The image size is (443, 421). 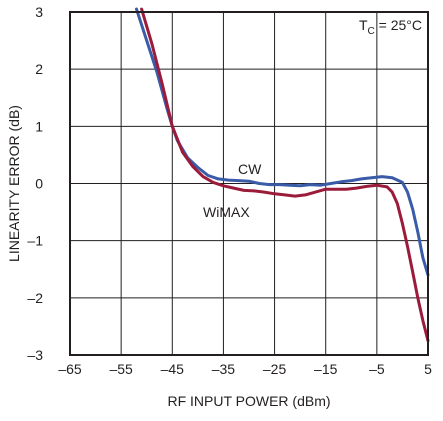 What do you see at coordinates (35, 241) in the screenshot?
I see `y-tick-label: –1` at bounding box center [35, 241].